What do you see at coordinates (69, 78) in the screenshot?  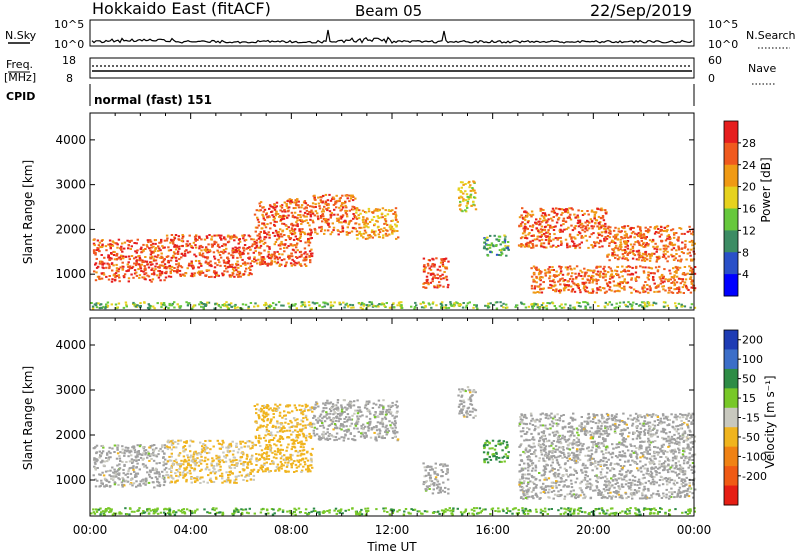 I see `freq-tick-bottom: 8` at bounding box center [69, 78].